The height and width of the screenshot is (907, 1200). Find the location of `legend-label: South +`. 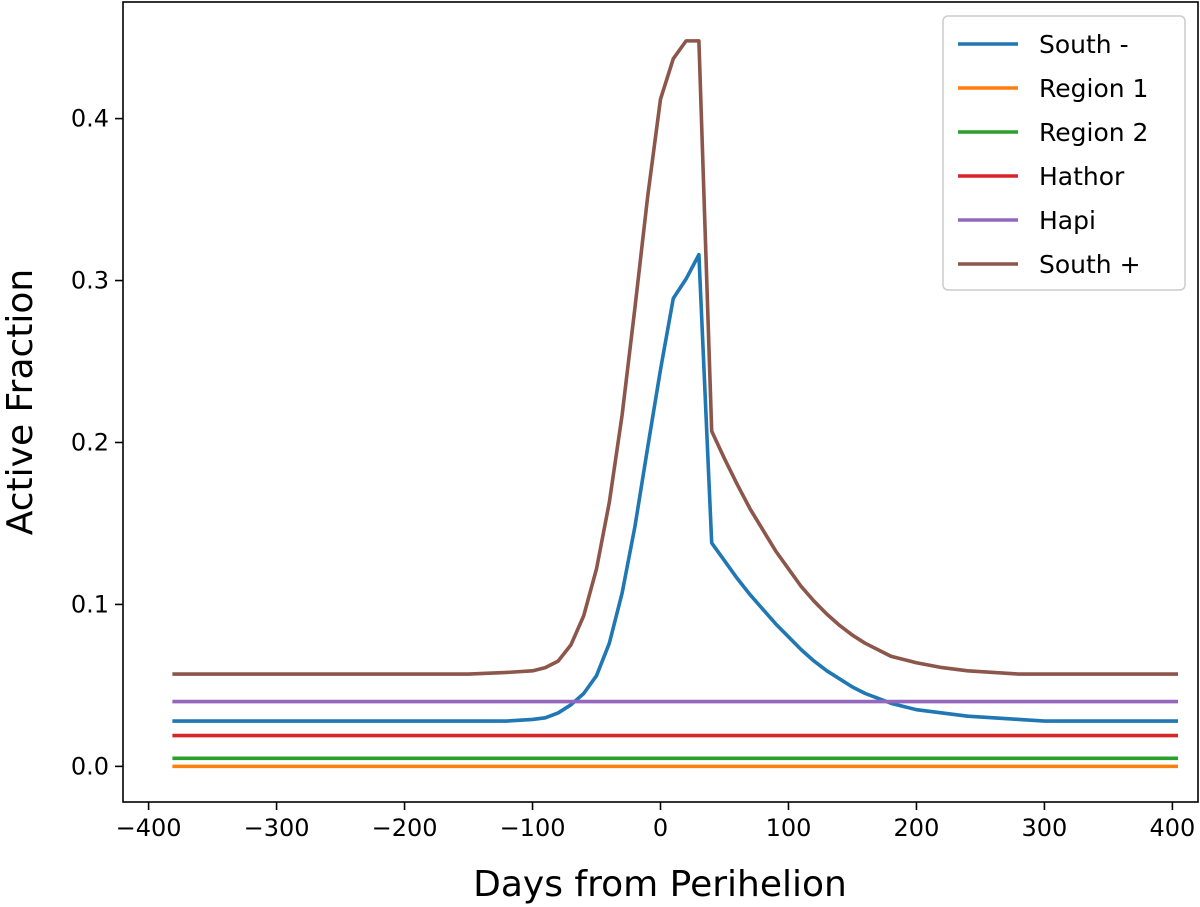

legend-label: South + is located at coordinates (1090, 264).